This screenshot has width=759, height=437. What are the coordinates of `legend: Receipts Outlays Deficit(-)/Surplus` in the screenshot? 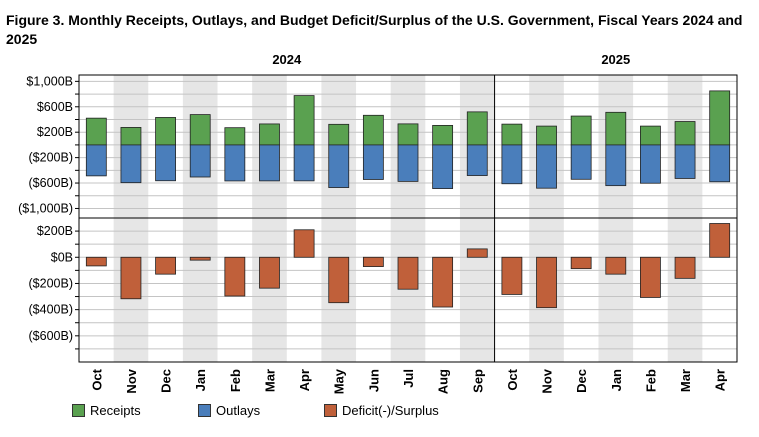 It's located at (379, 413).